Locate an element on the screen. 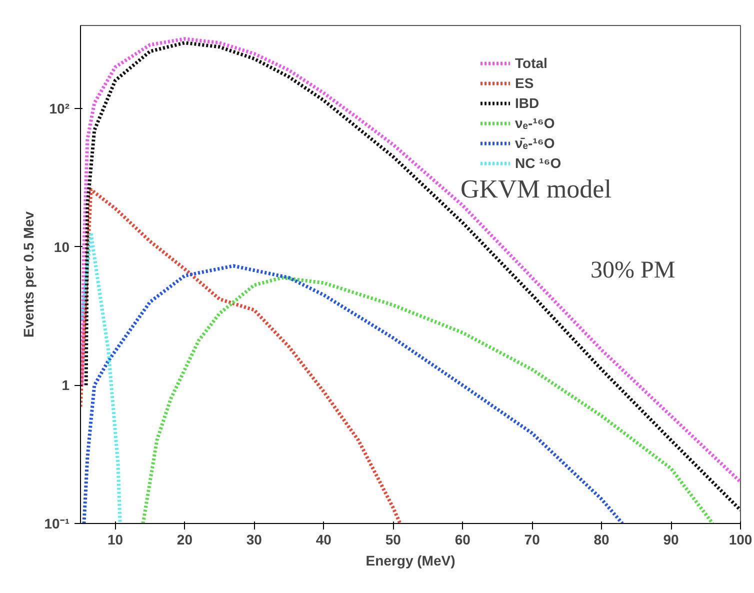 This screenshot has height=593, width=754. y-tick-label: 10 is located at coordinates (62, 246).